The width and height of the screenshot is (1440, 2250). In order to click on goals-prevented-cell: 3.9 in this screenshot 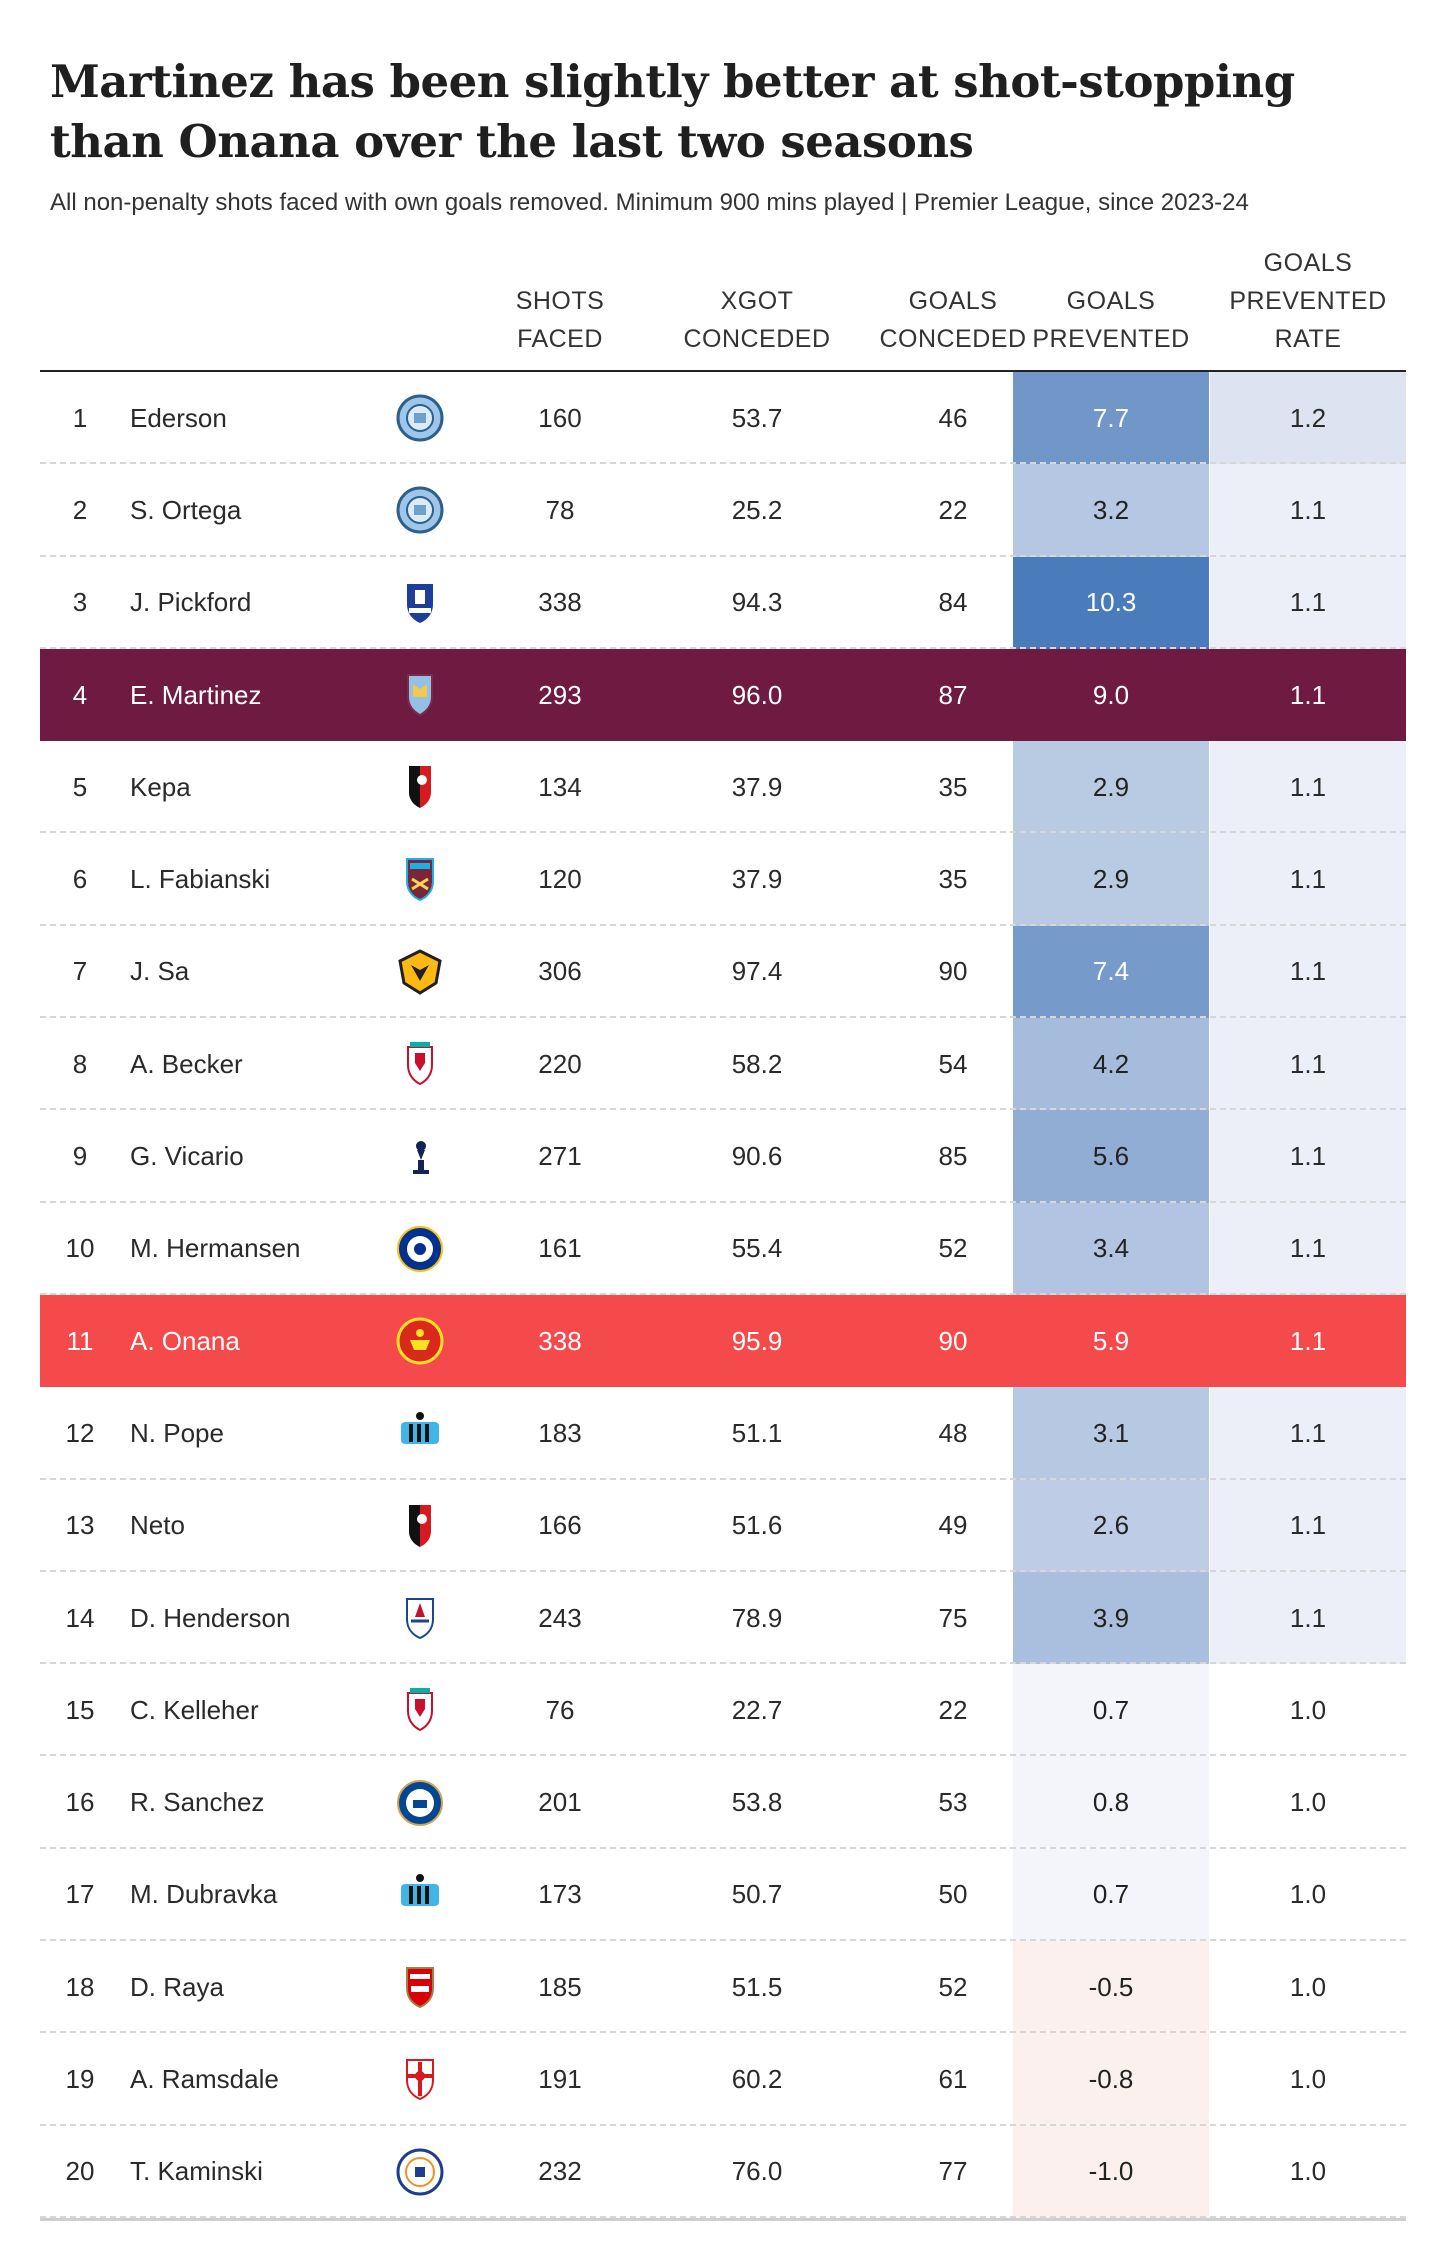, I will do `click(1111, 1618)`.